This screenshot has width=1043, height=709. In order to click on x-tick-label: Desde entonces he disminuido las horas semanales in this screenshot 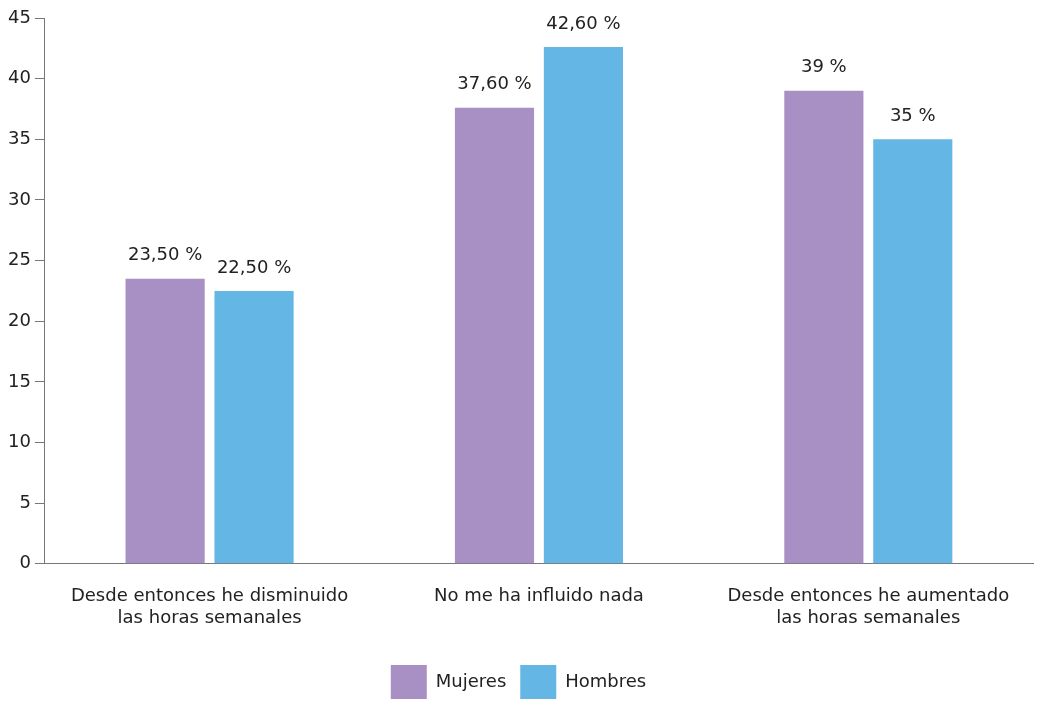, I will do `click(209, 605)`.